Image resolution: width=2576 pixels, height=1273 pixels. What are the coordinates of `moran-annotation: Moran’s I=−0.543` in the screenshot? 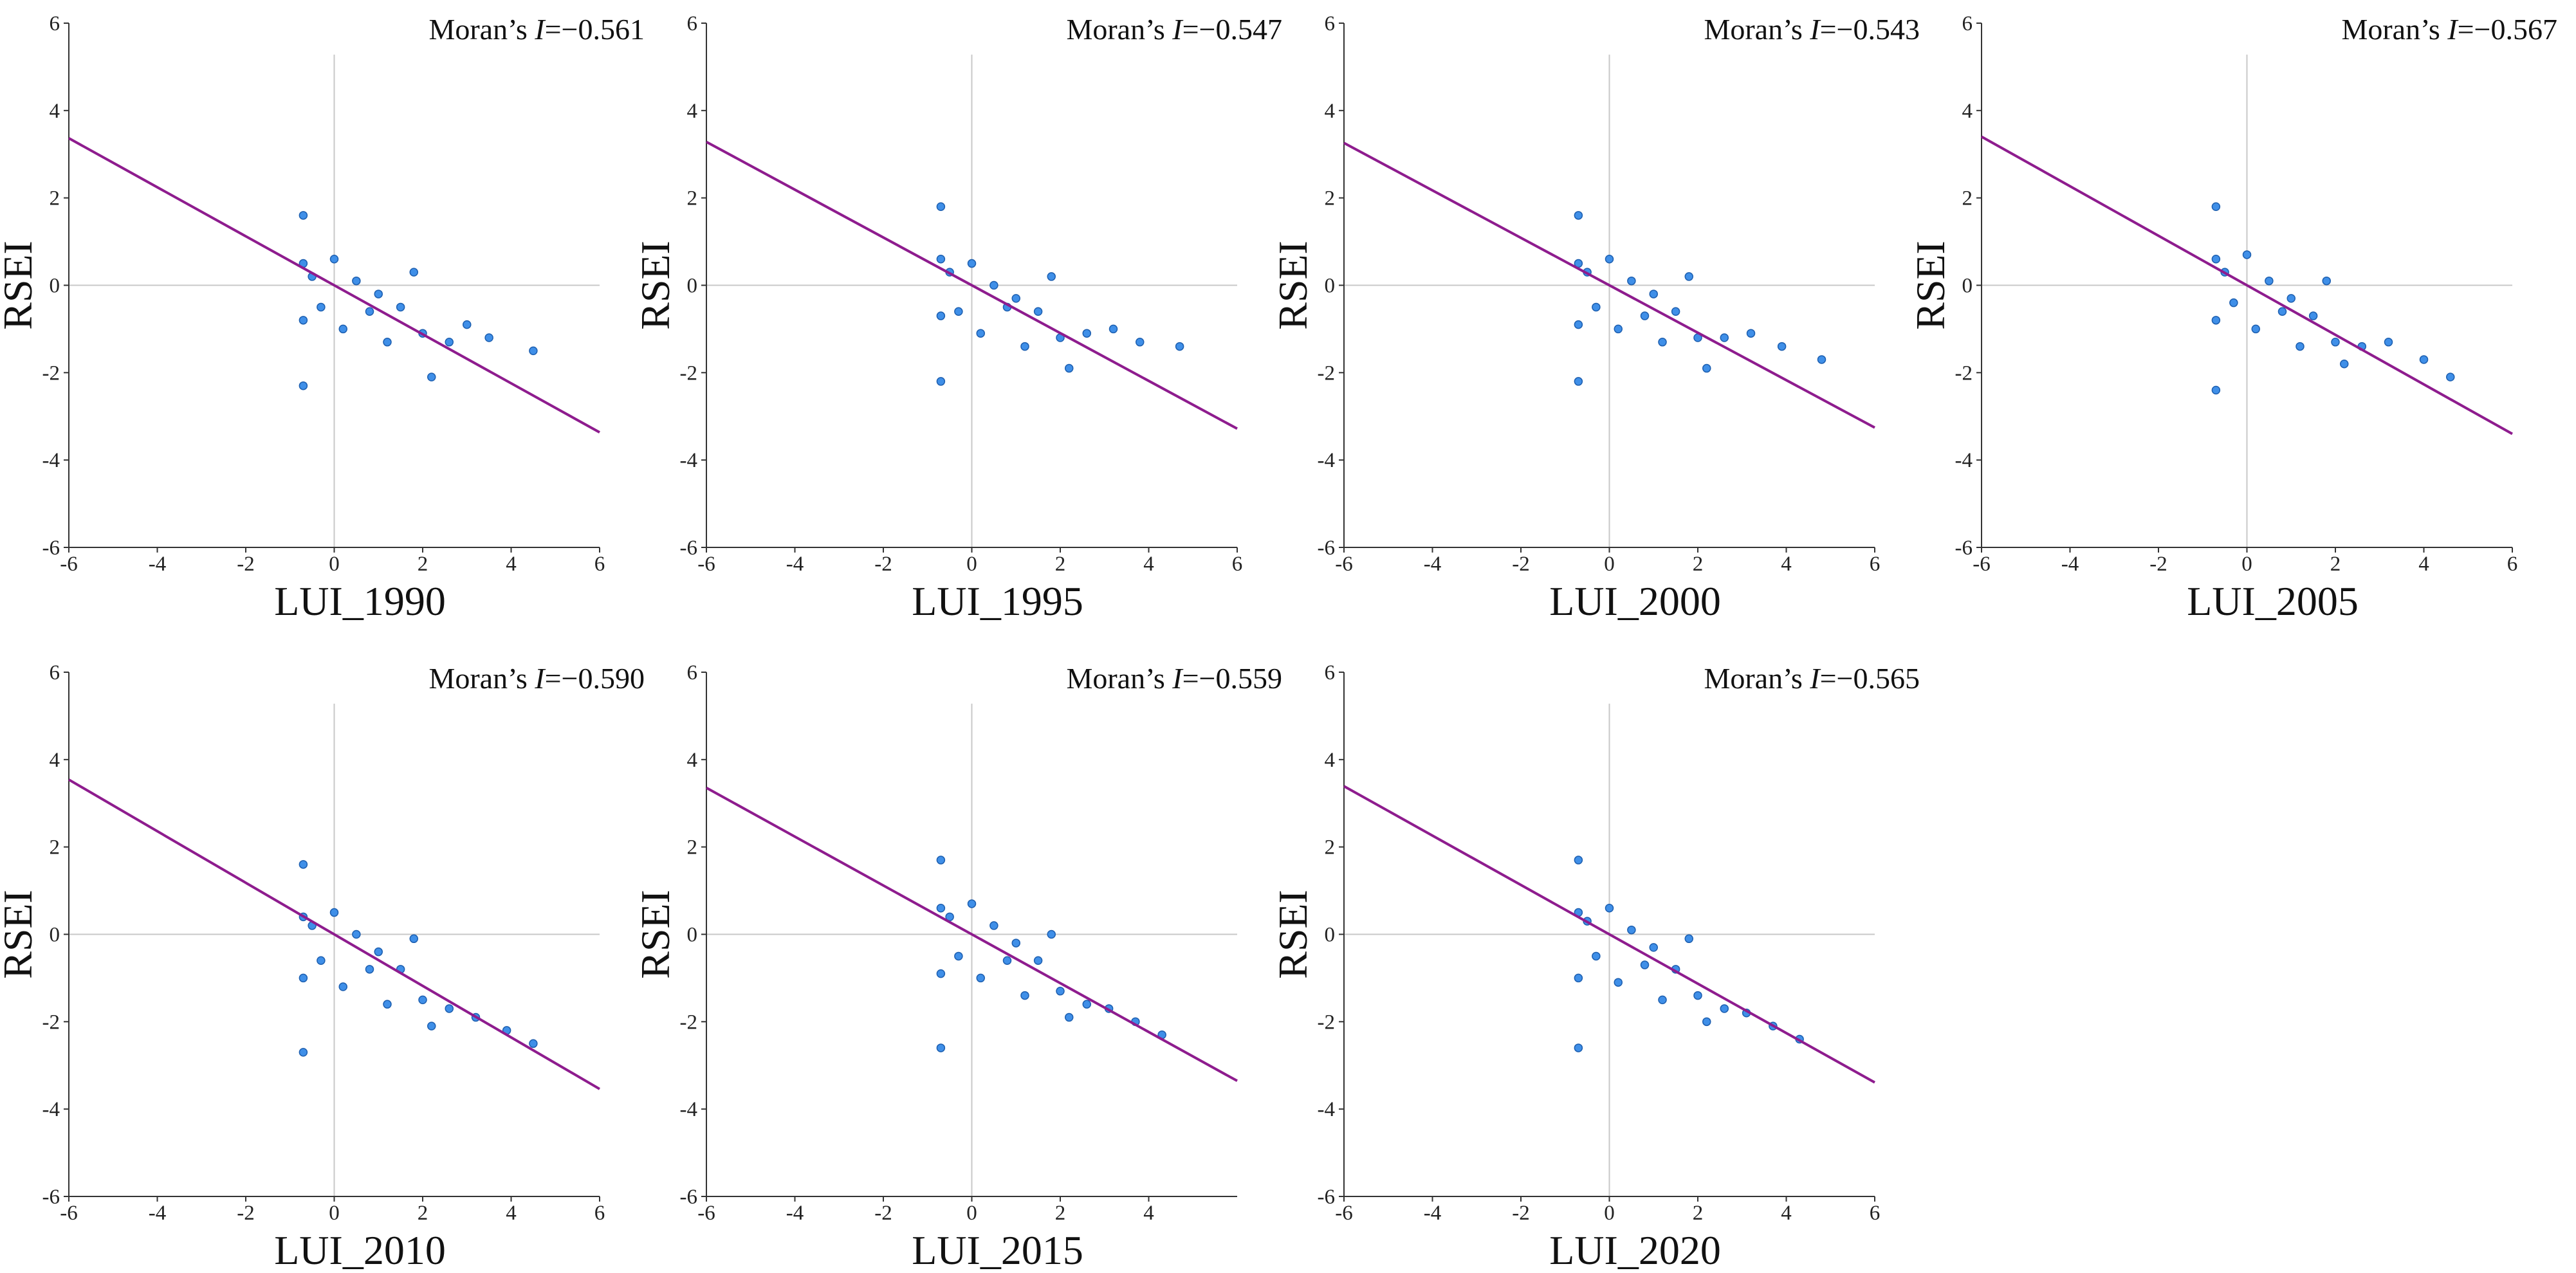 It's located at (1812, 29).